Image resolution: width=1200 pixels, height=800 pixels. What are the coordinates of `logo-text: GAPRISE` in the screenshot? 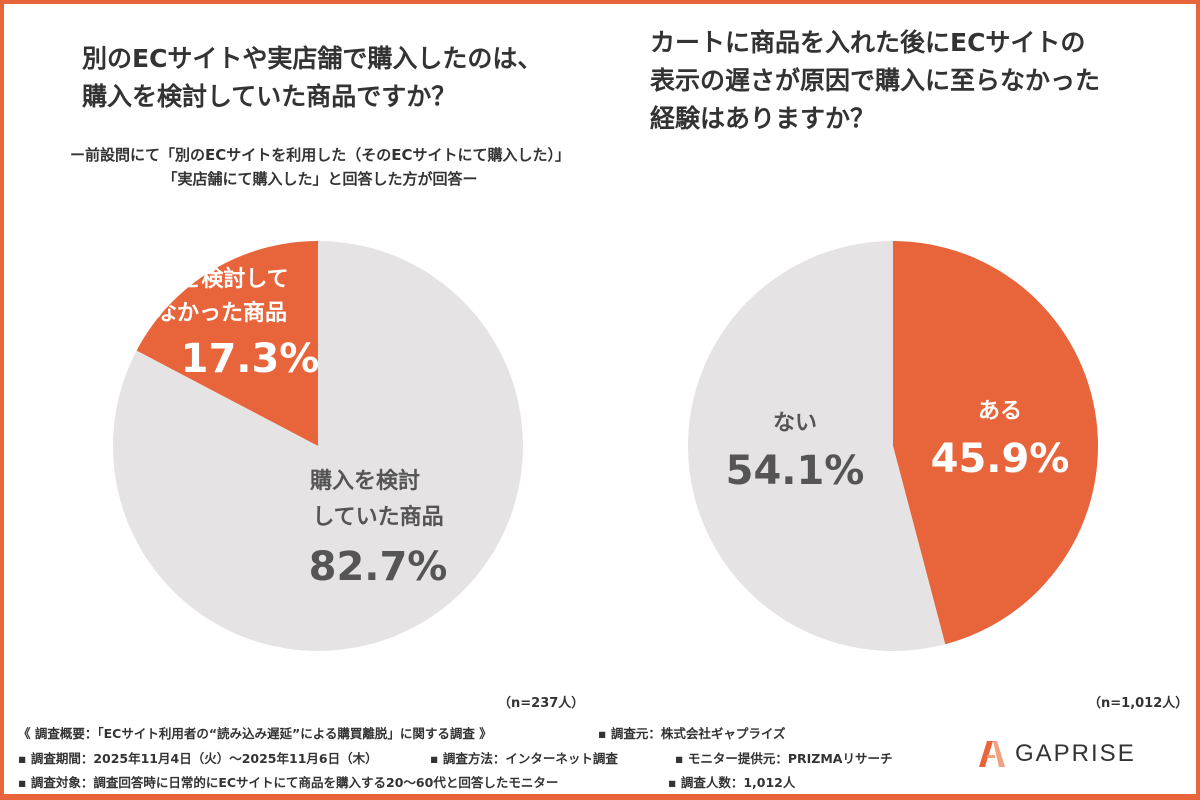 It's located at (1075, 753).